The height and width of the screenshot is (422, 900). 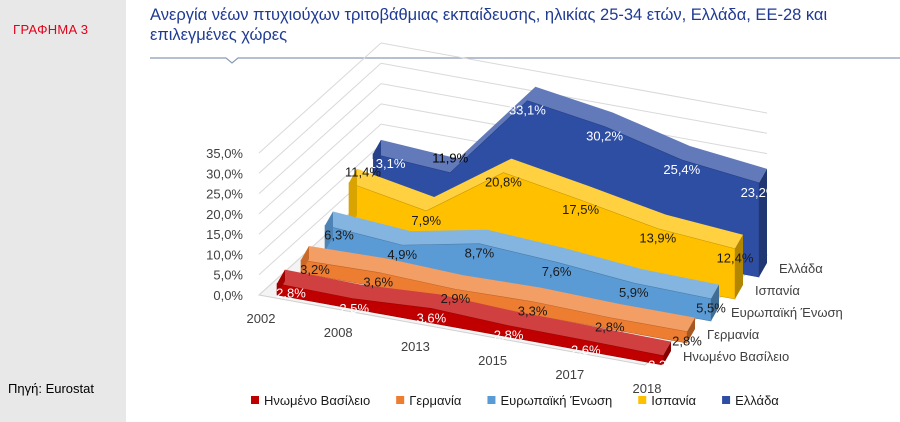 I want to click on data-label: 2,5%, so click(x=354, y=308).